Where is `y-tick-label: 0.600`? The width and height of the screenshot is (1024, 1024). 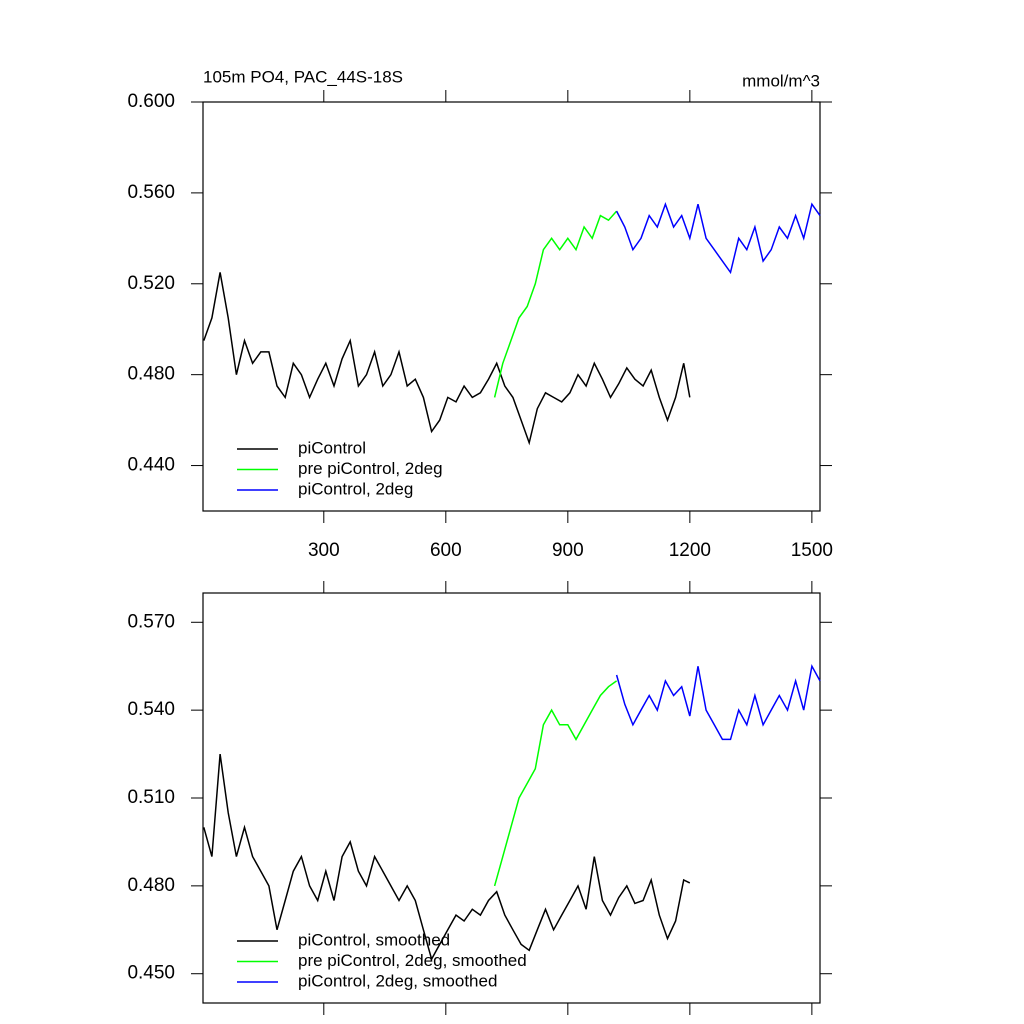 y-tick-label: 0.600 is located at coordinates (151, 101).